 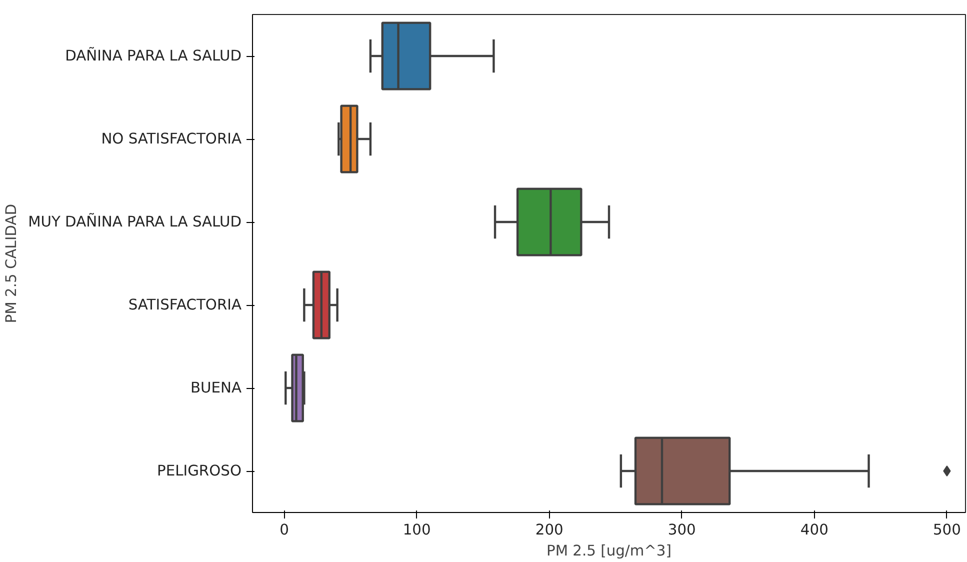 I want to click on y-tick-label: BUENA, so click(x=216, y=388).